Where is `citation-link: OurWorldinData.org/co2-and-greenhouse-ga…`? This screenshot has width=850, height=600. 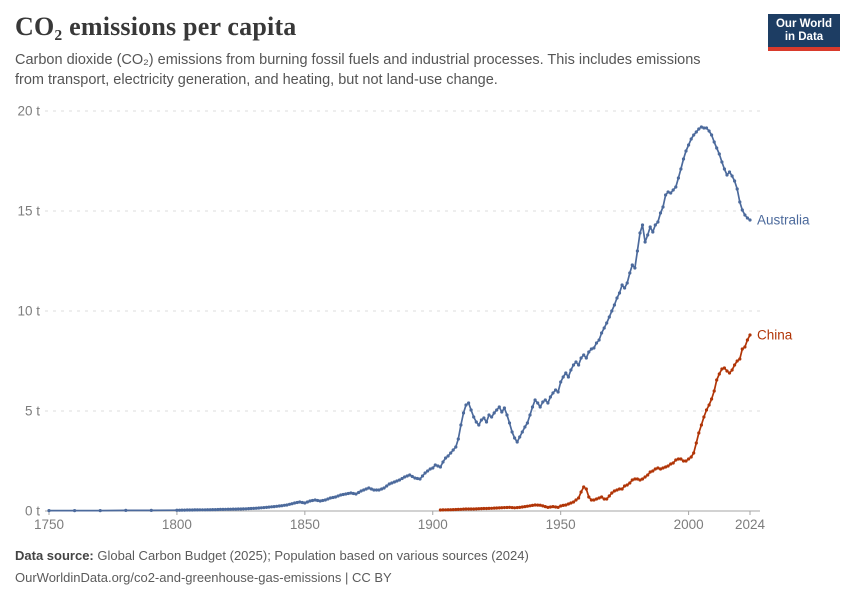
citation-link: OurWorldinData.org/co2-and-greenhouse-ga… is located at coordinates (203, 577).